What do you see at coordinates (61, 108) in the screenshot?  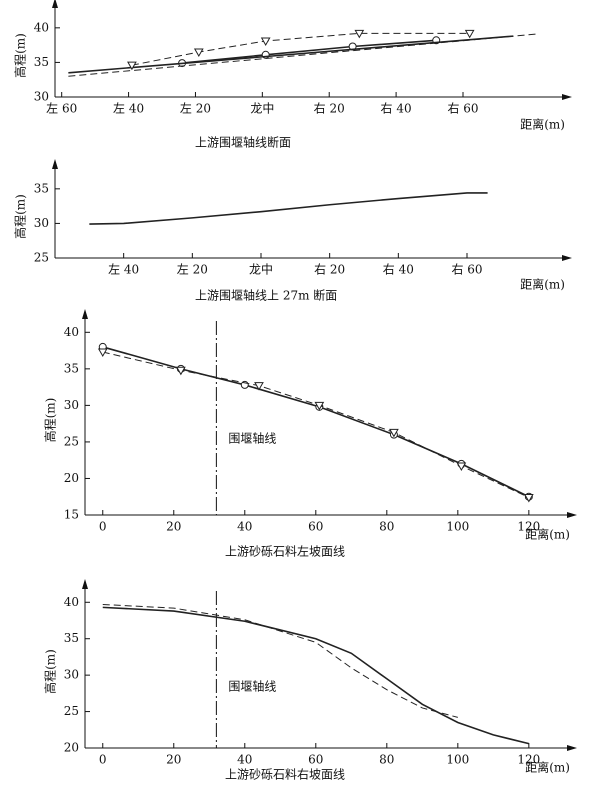 I see `x-tick-label: 左 60` at bounding box center [61, 108].